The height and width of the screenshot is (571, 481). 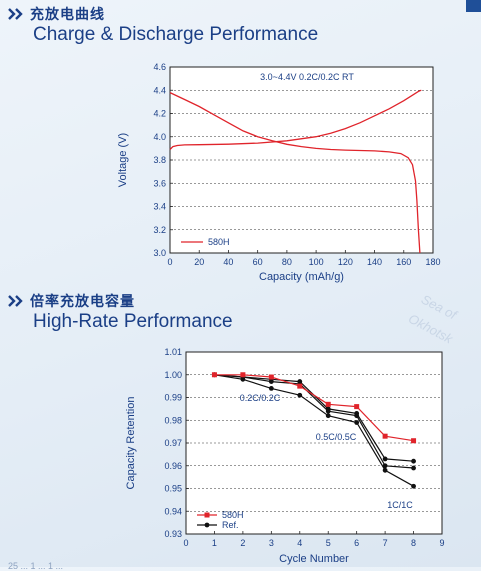 I want to click on watermark-map-label: Sea of Okhotsk, so click(x=433, y=319).